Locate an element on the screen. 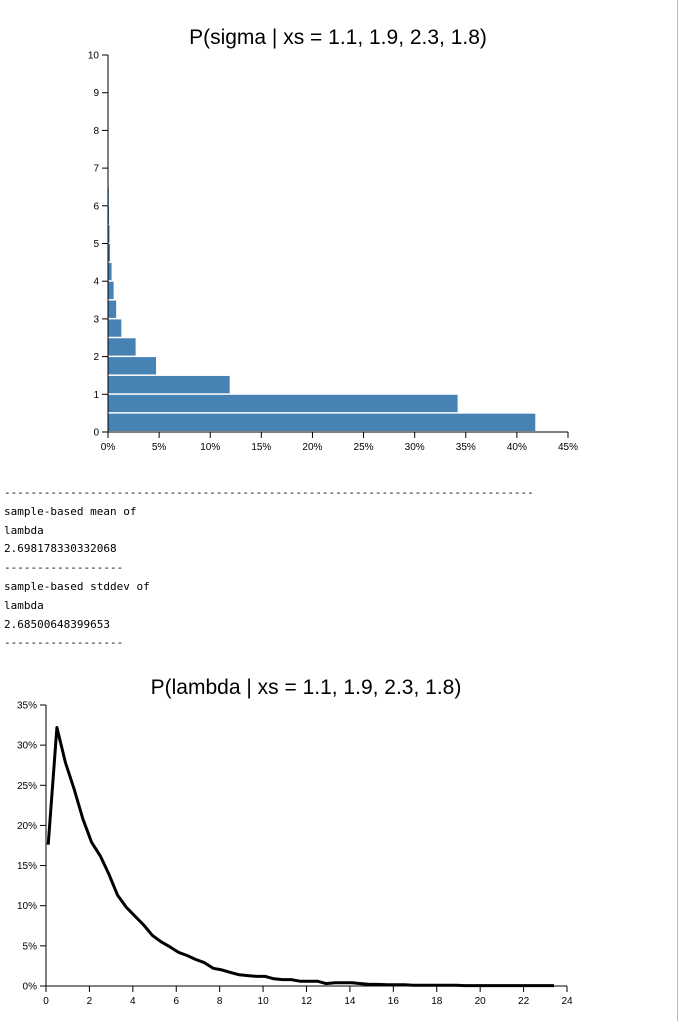  sigma-x-tick-label: 5% is located at coordinates (159, 447).